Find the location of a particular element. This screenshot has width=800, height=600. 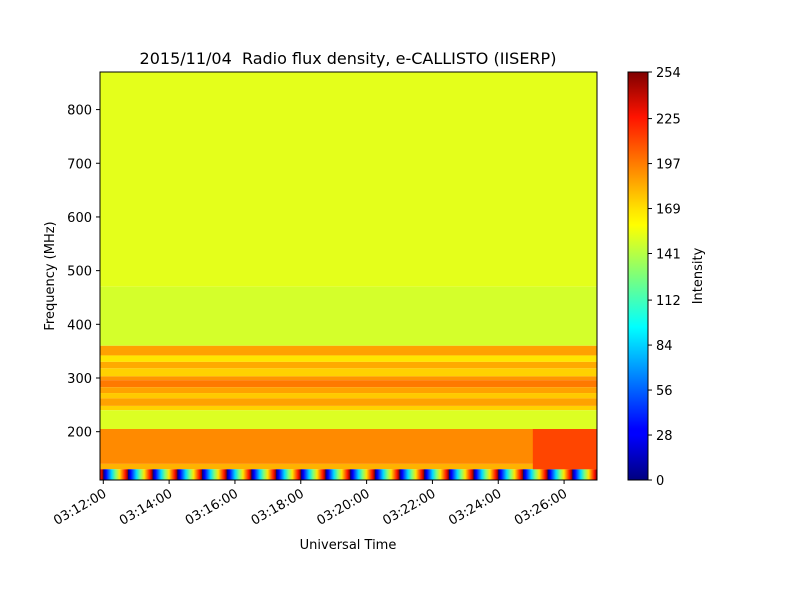

y-tick-label: 800 is located at coordinates (79, 111).